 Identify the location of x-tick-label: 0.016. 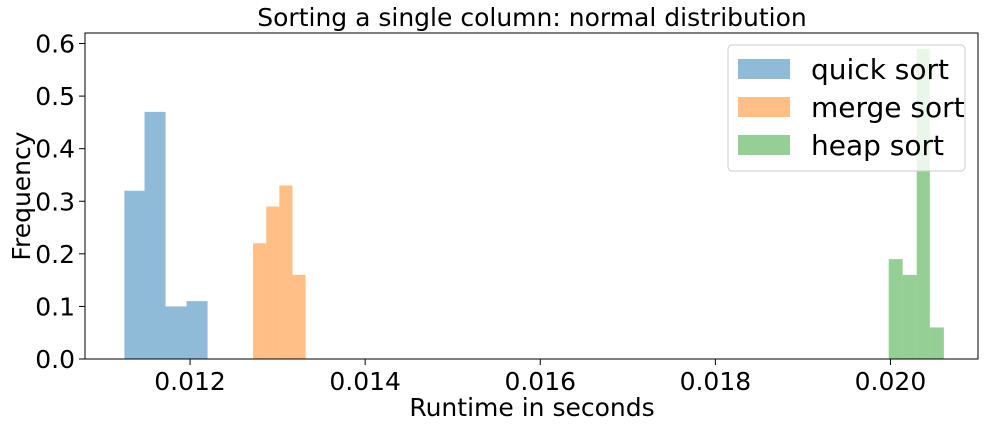
(540, 381).